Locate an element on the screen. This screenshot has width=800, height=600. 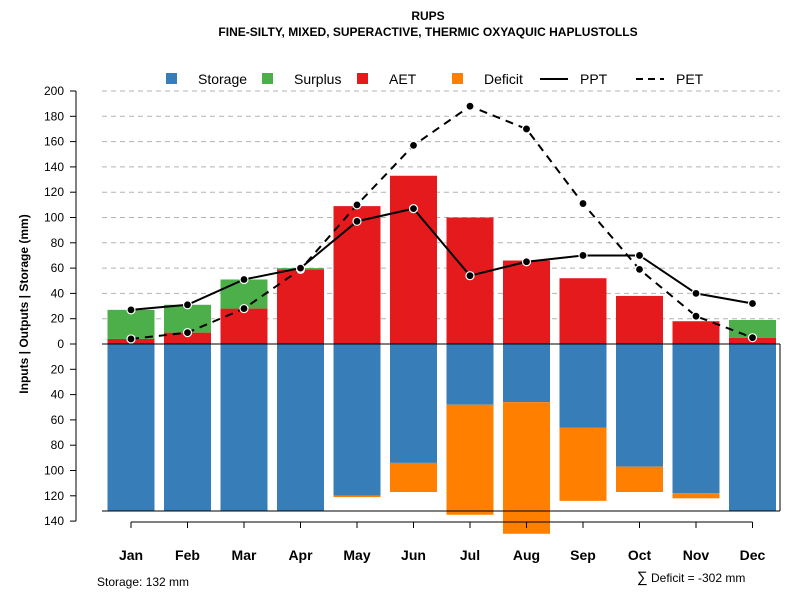
aet-bar-oct is located at coordinates (639, 319).